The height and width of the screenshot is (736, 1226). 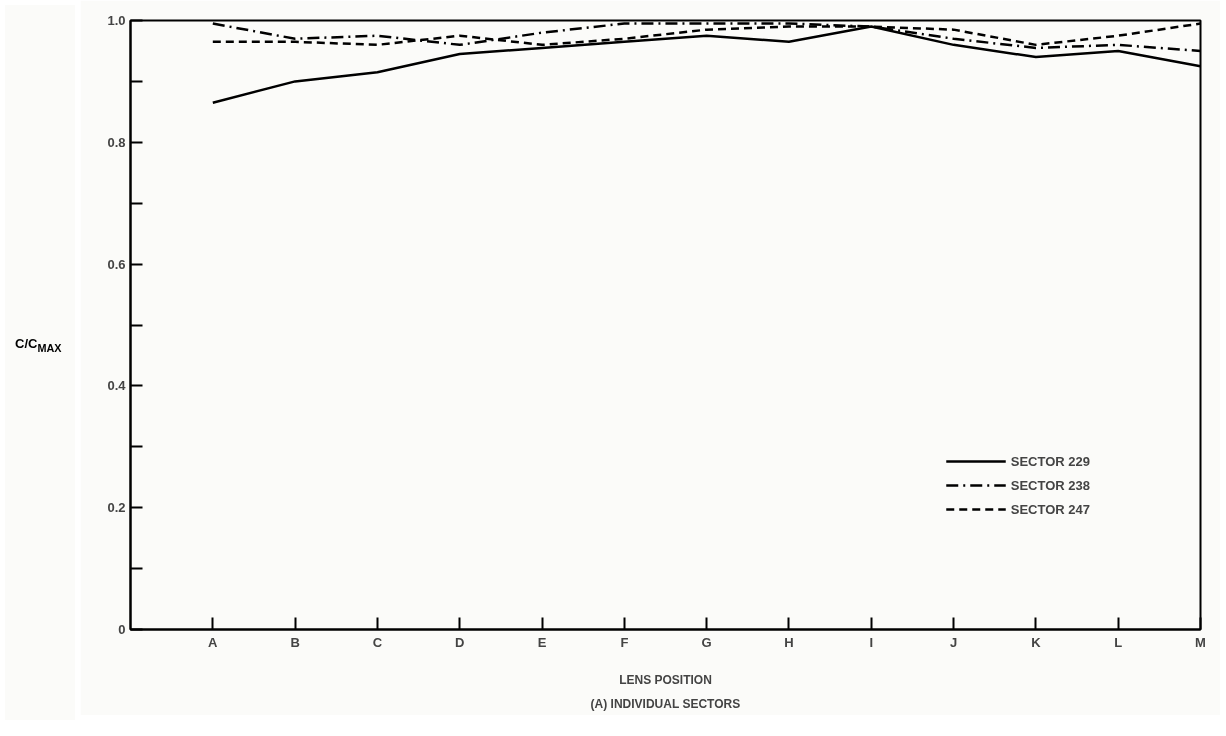 I want to click on y-tick-label: 0.2, so click(x=116, y=508).